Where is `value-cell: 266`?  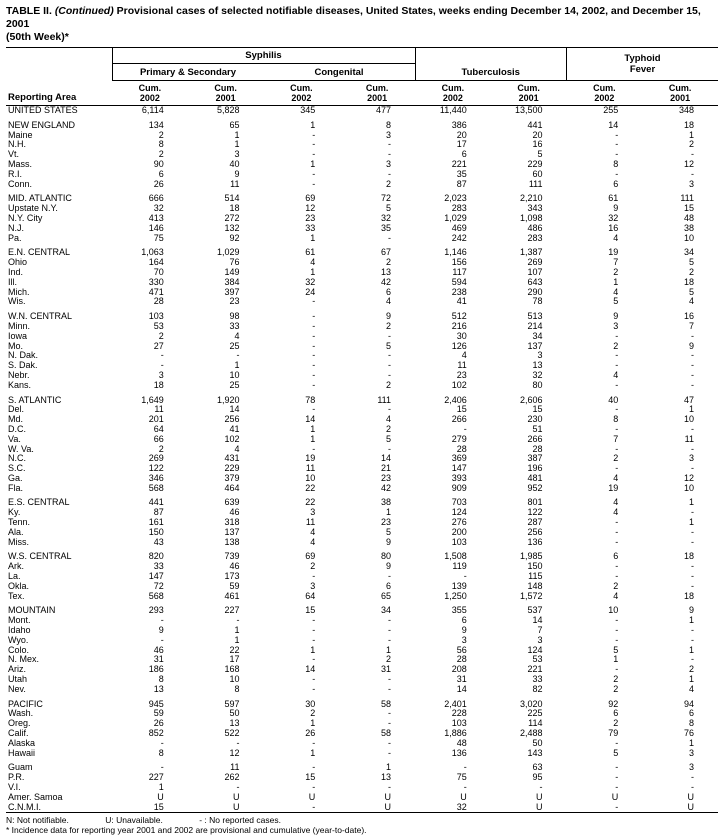
value-cell: 266 is located at coordinates (459, 420).